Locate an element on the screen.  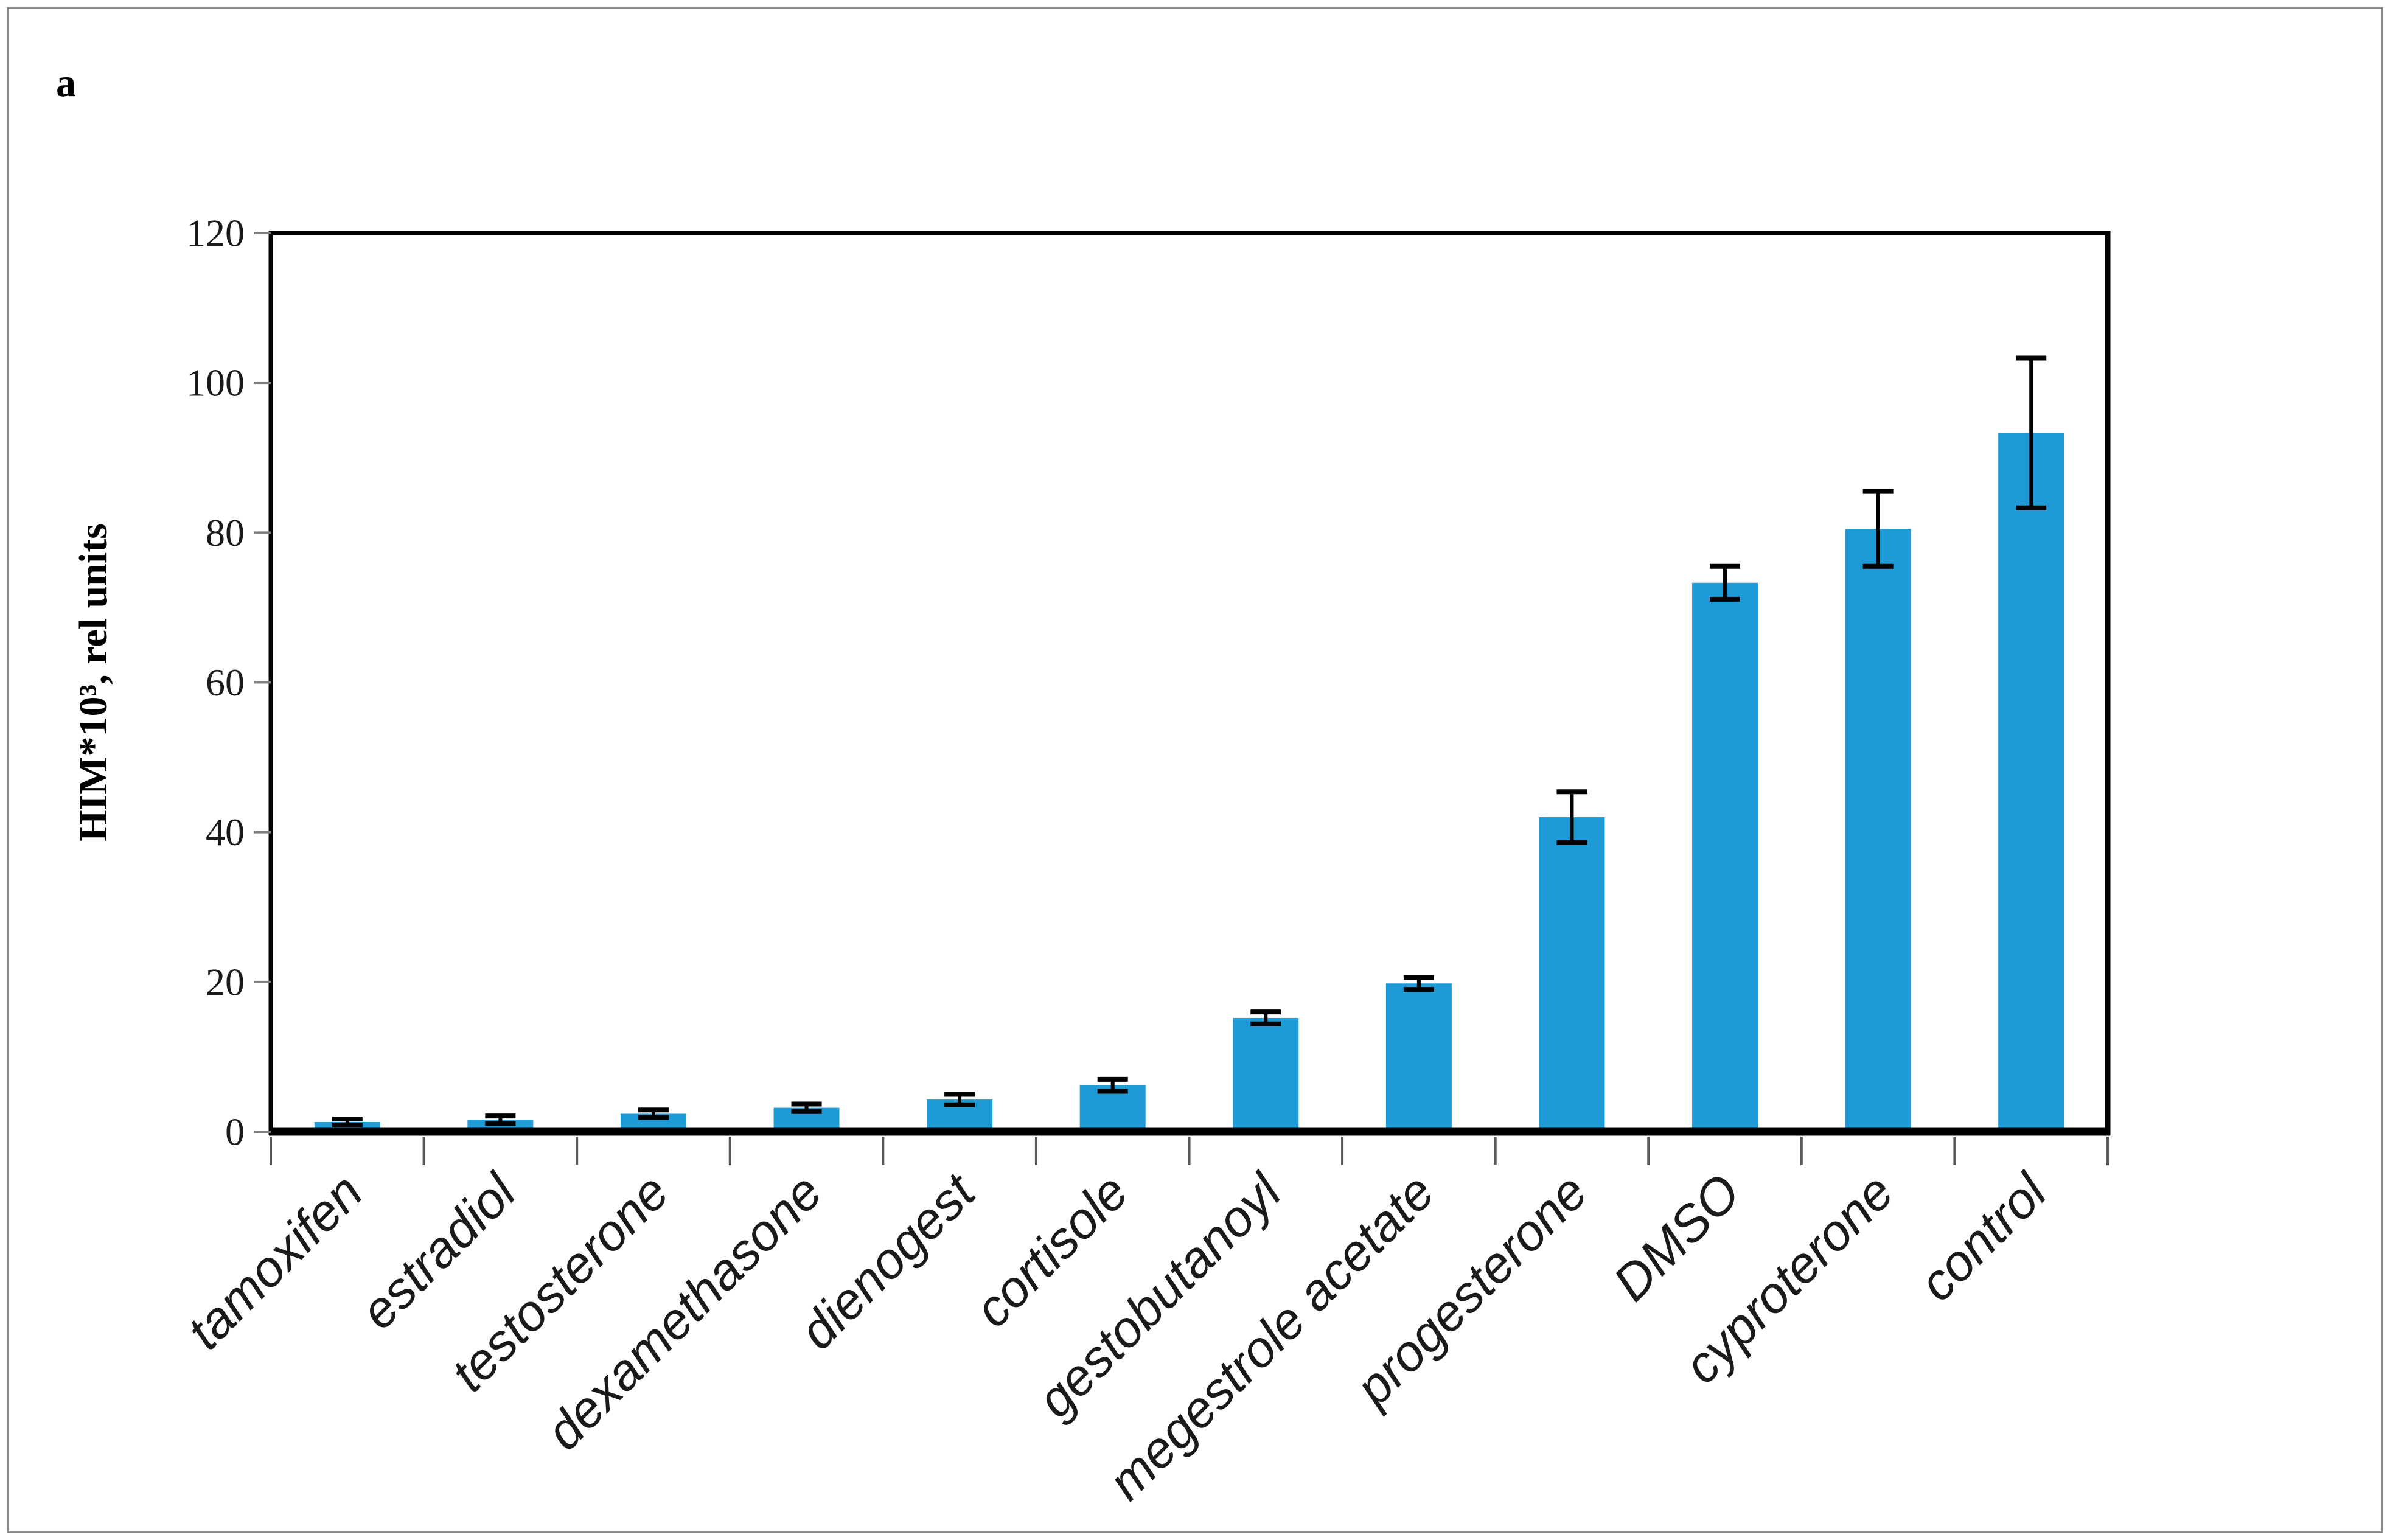
x-label-control: control is located at coordinates (1983, 1237).